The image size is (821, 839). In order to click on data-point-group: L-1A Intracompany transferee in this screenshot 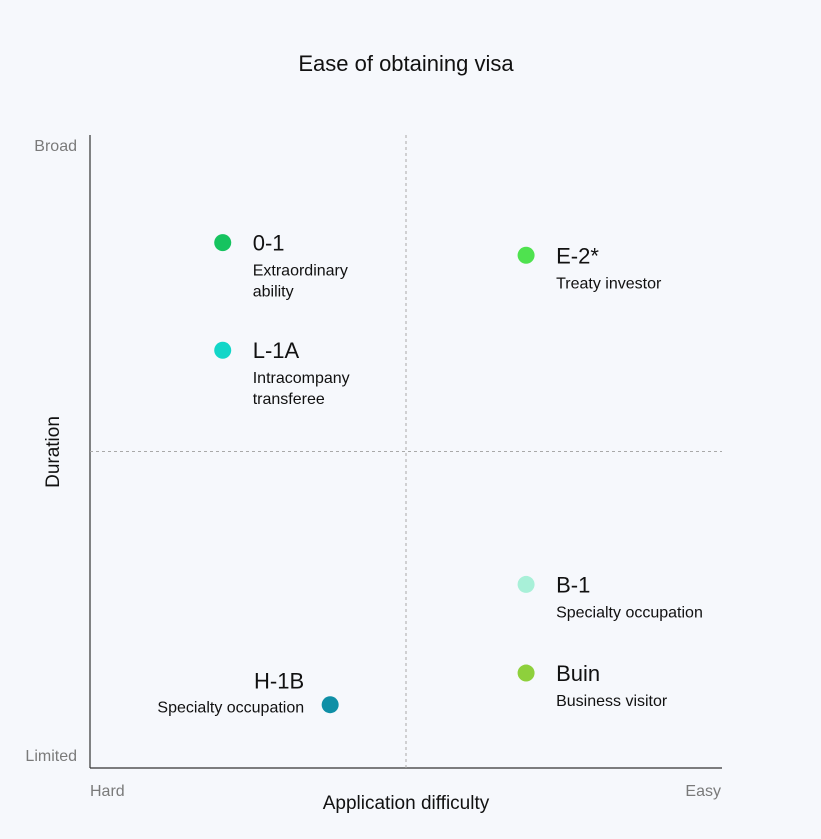, I will do `click(282, 373)`.